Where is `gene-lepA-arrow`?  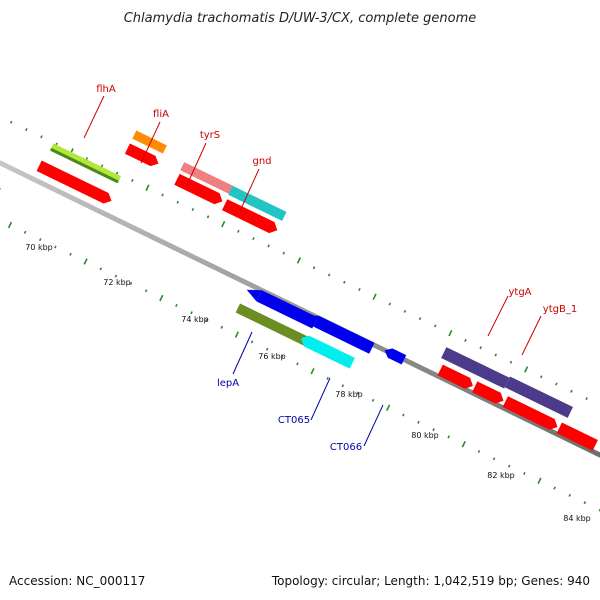
gene-lepA-arrow is located at coordinates (254, 295).